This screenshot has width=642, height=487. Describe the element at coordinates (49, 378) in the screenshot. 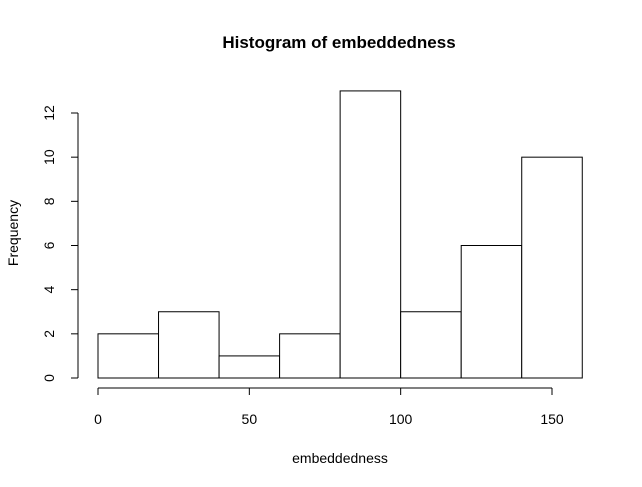

I see `y-tick-label-0: 0` at that location.